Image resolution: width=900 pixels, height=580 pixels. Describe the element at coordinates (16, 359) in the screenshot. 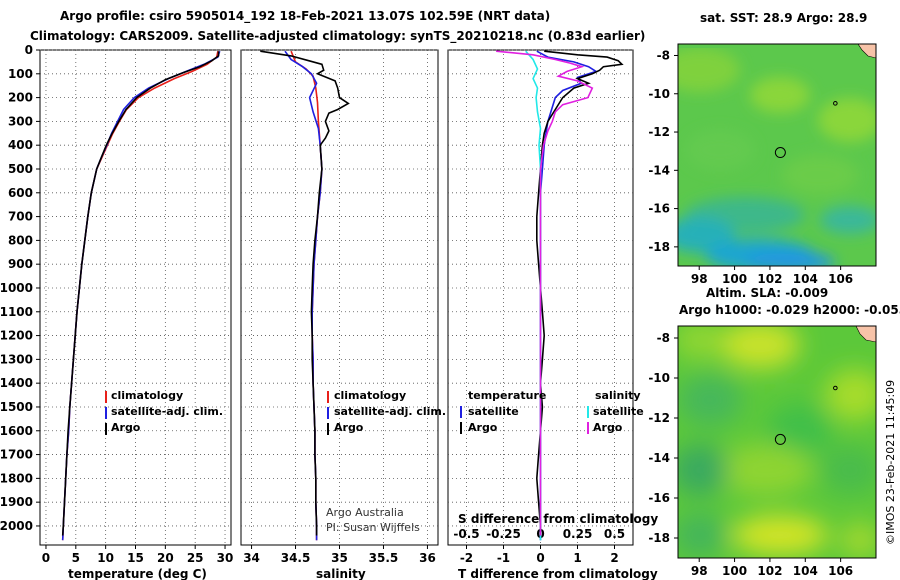

I see `y-tick-label: 1300` at that location.